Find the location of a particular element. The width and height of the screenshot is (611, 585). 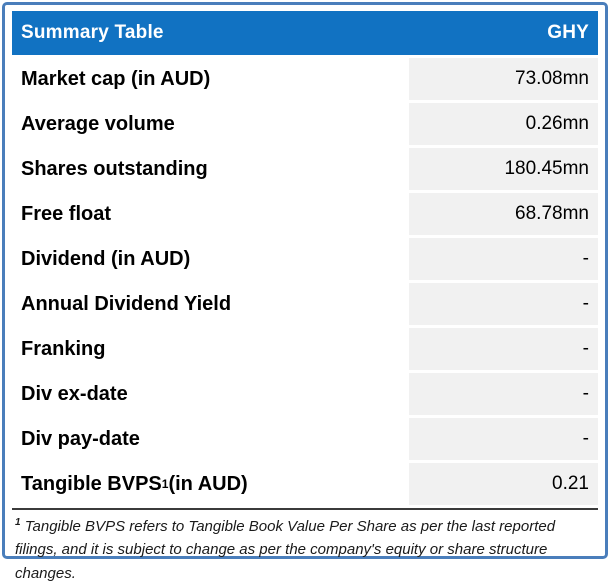

row-label-dividend: Dividend (in AUD) is located at coordinates (210, 259).